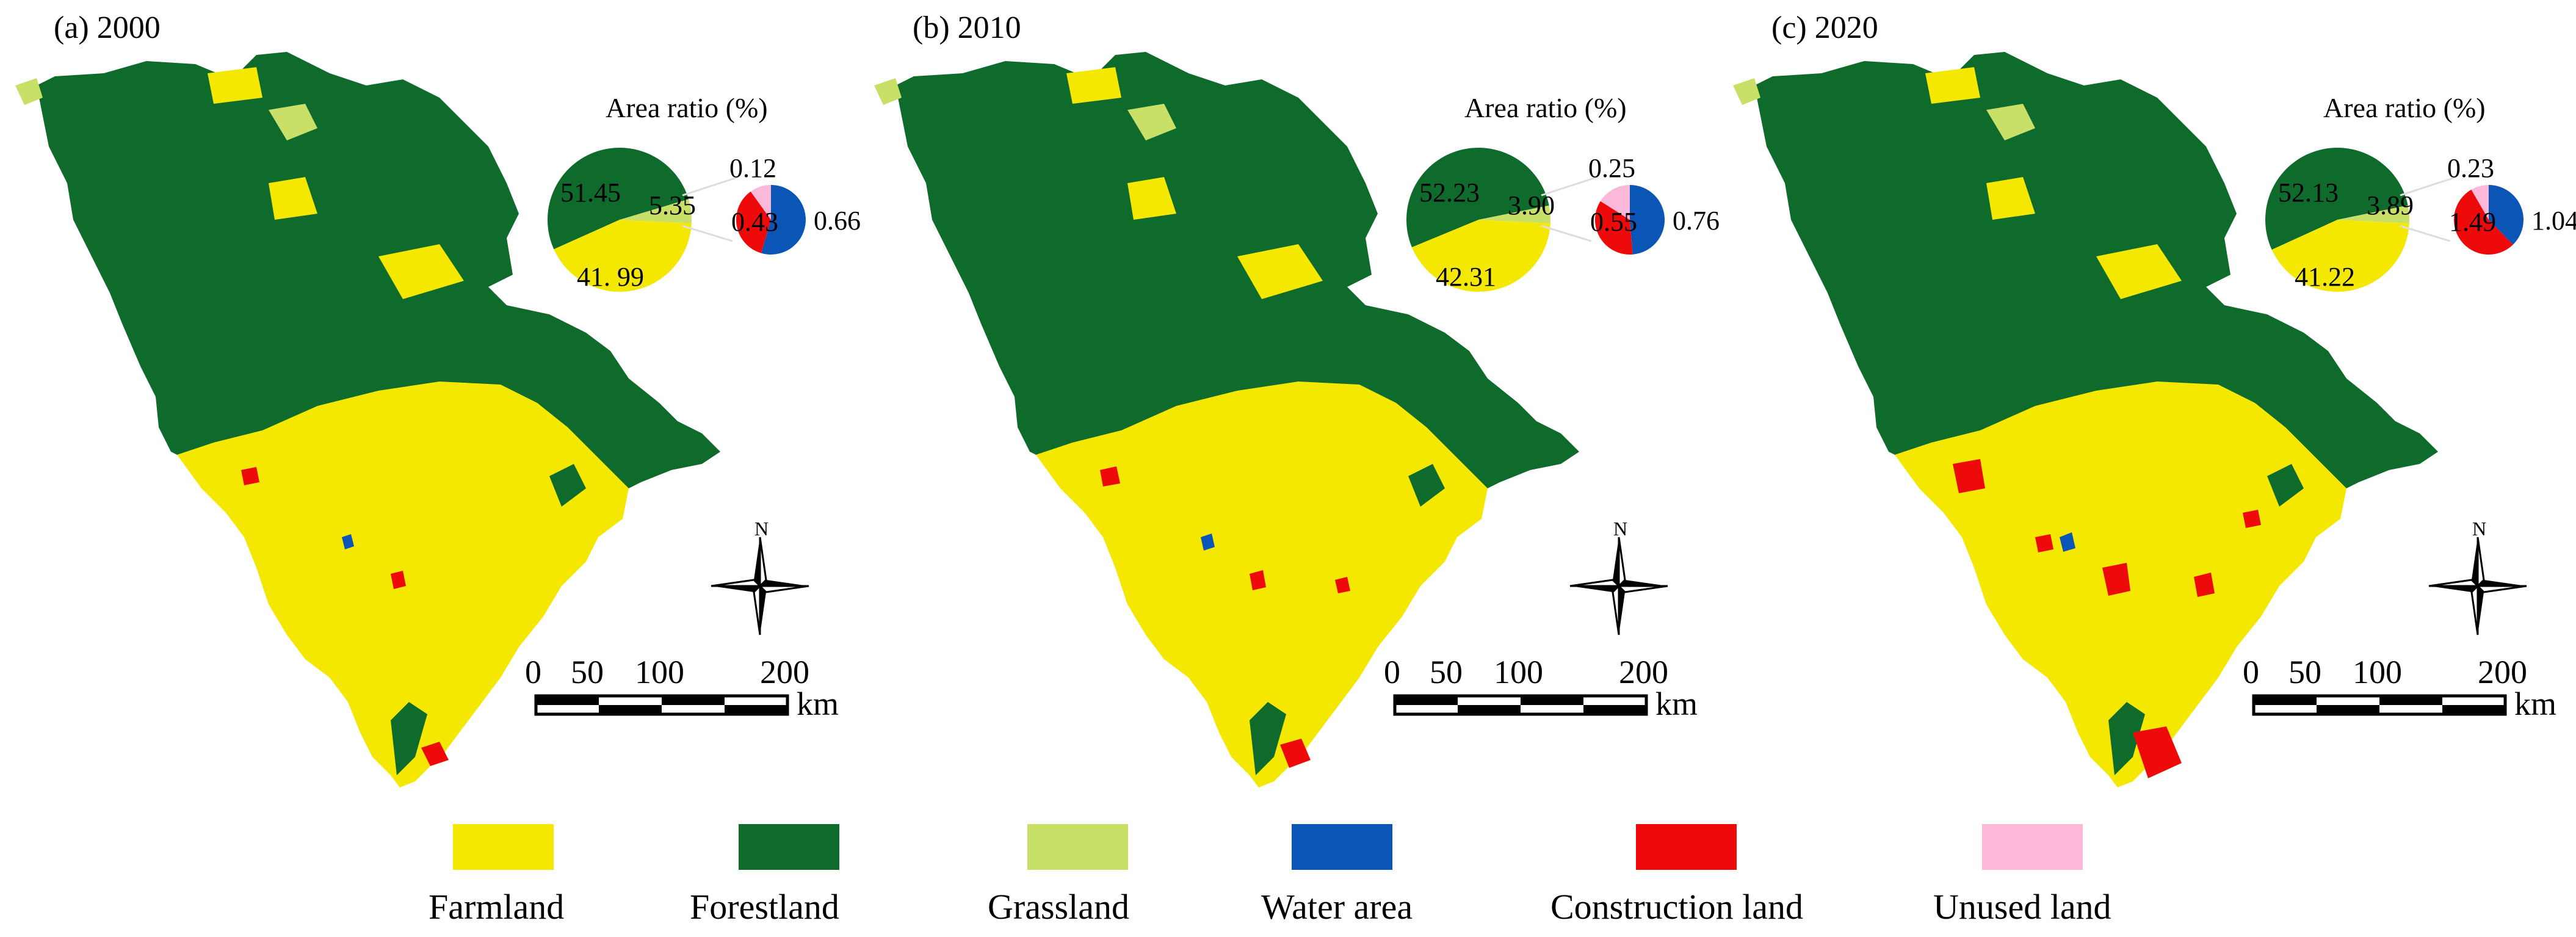  Describe the element at coordinates (1342, 847) in the screenshot. I see `legend-swatch-water` at that location.